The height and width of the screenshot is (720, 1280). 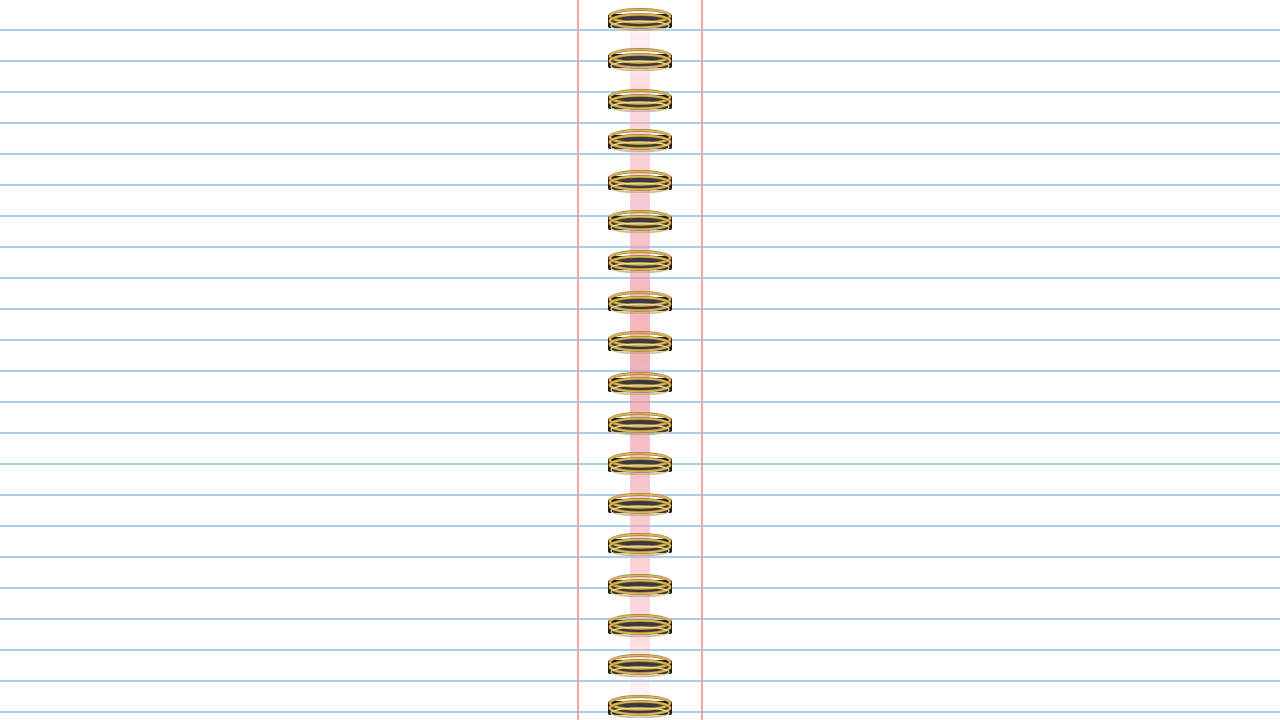 I want to click on right-margin-line, so click(x=702, y=360).